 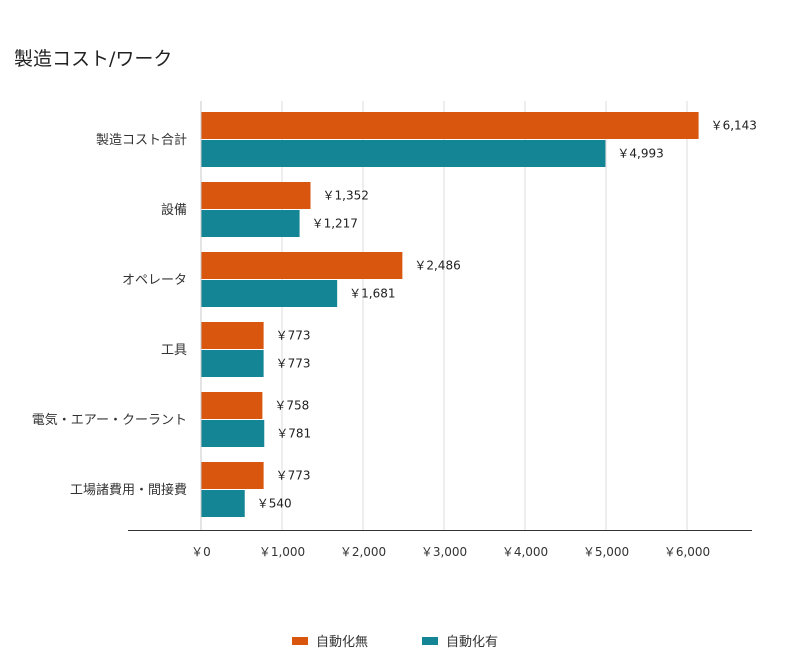 I want to click on data-label: ￥4,993, so click(x=640, y=154).